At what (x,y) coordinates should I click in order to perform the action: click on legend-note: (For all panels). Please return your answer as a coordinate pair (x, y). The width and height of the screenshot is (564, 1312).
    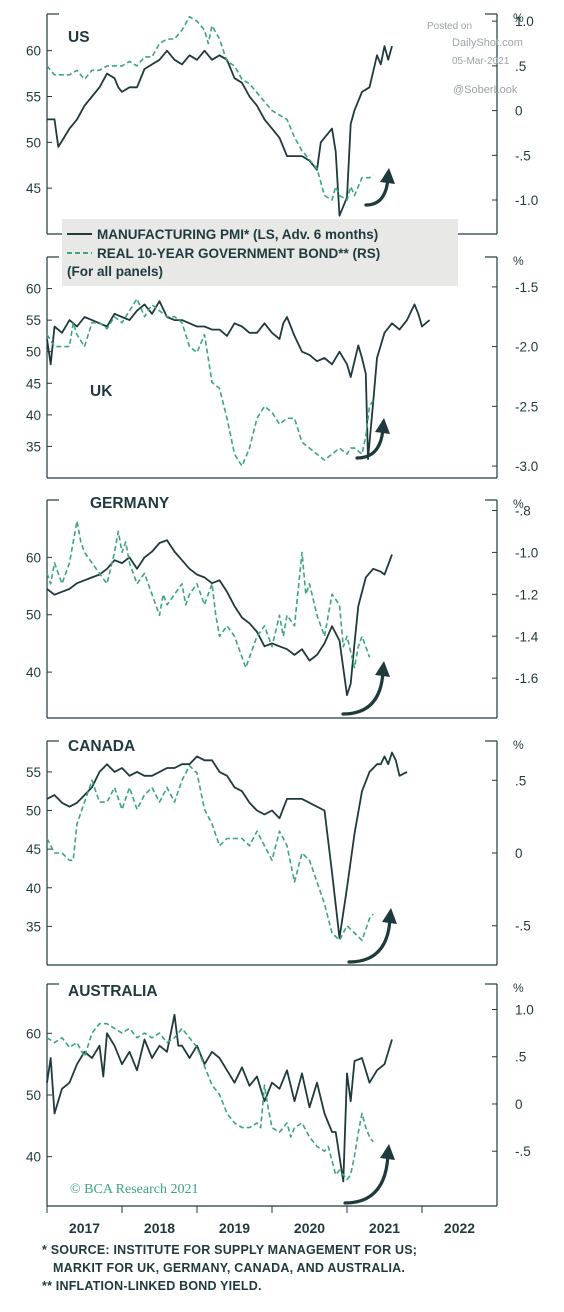
    Looking at the image, I should click on (115, 271).